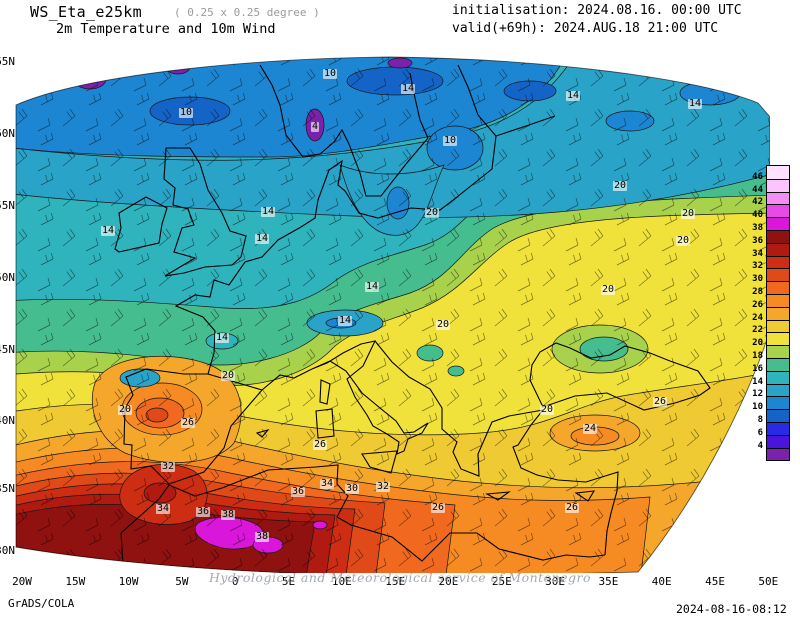 The width and height of the screenshot is (800, 618). Describe the element at coordinates (86, 12) in the screenshot. I see `model-title: WS_Eta_e25km` at that location.